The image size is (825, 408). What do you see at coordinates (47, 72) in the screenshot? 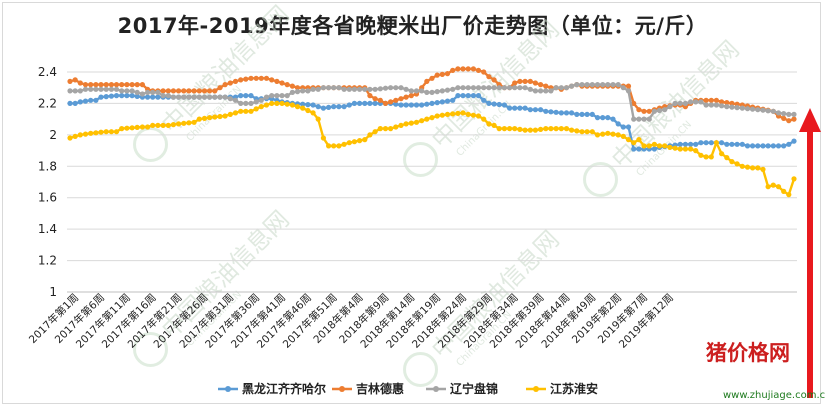
I see `y-tick-label: 2.4` at bounding box center [47, 72].